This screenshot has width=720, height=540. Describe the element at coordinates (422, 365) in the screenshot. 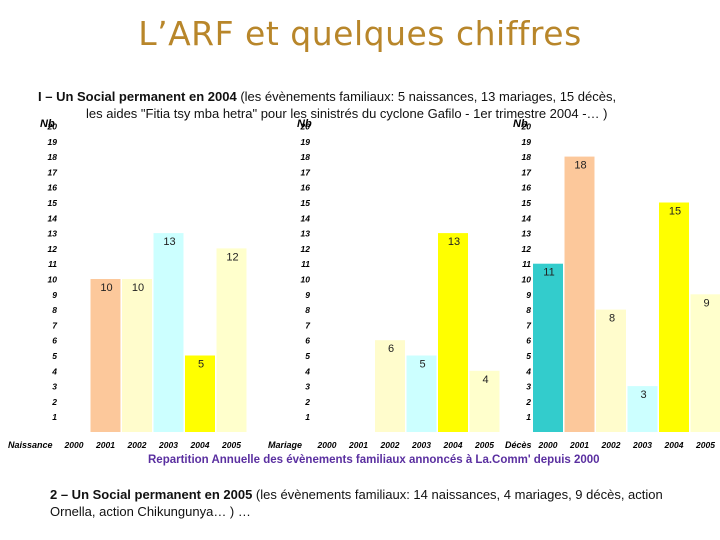

I see `bar-value-label: 5` at that location.